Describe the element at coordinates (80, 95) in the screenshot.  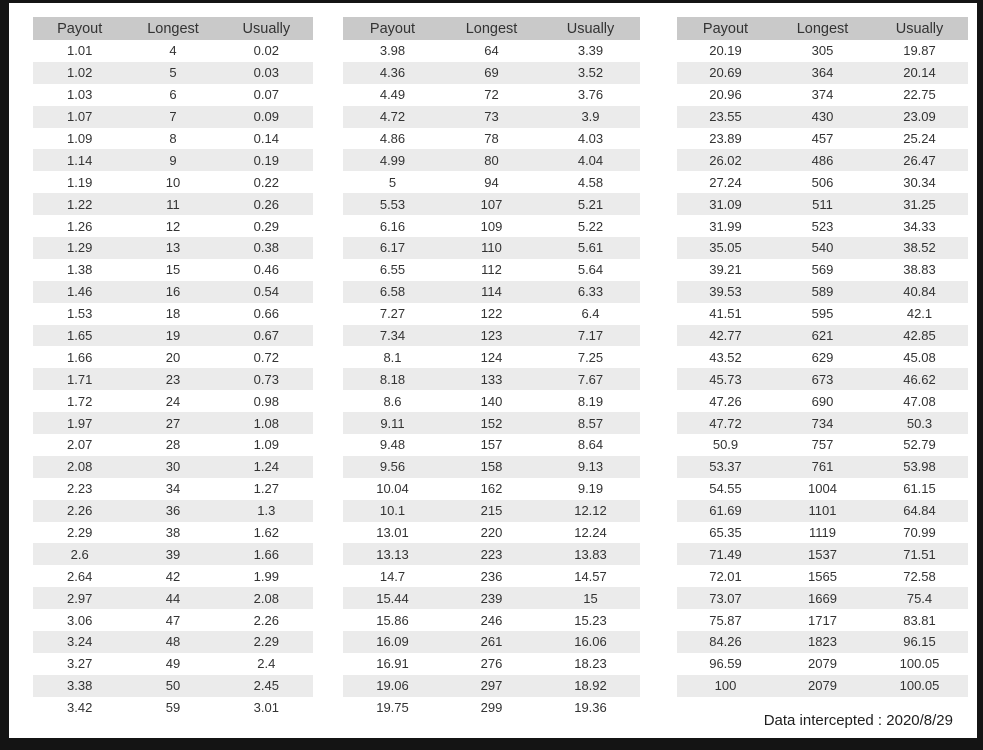
I see `cell-payout: 1.03` at that location.